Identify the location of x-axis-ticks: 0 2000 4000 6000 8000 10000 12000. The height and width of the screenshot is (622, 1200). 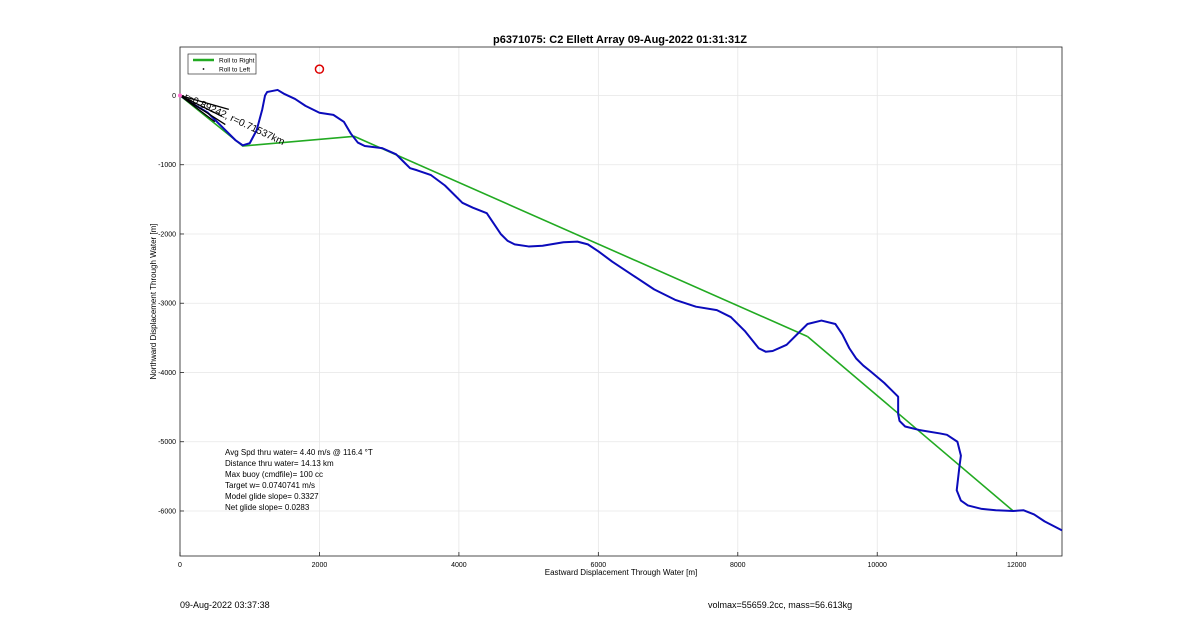
(602, 560).